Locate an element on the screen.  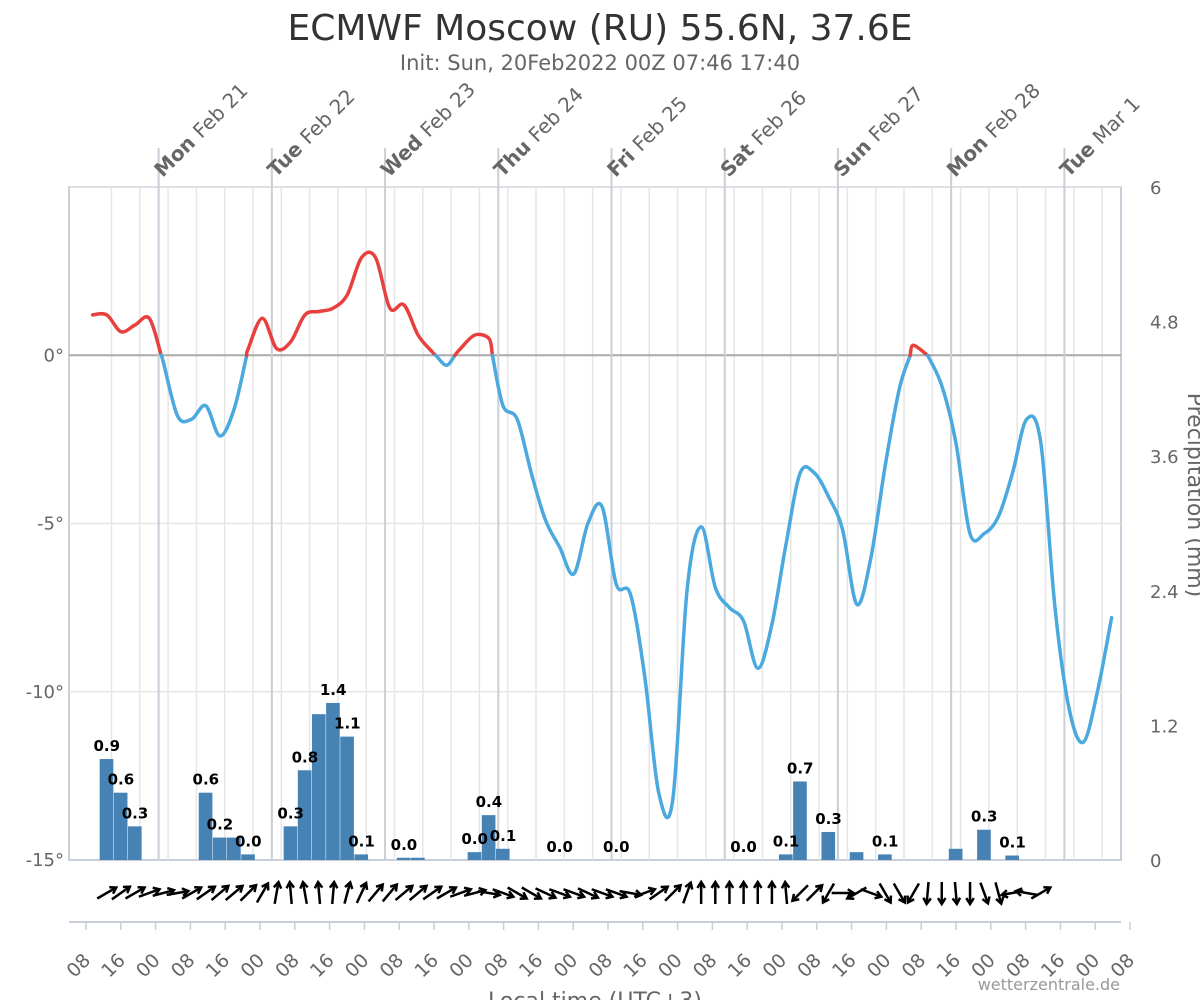
precipitation-value-label: 0.0 is located at coordinates (474, 839).